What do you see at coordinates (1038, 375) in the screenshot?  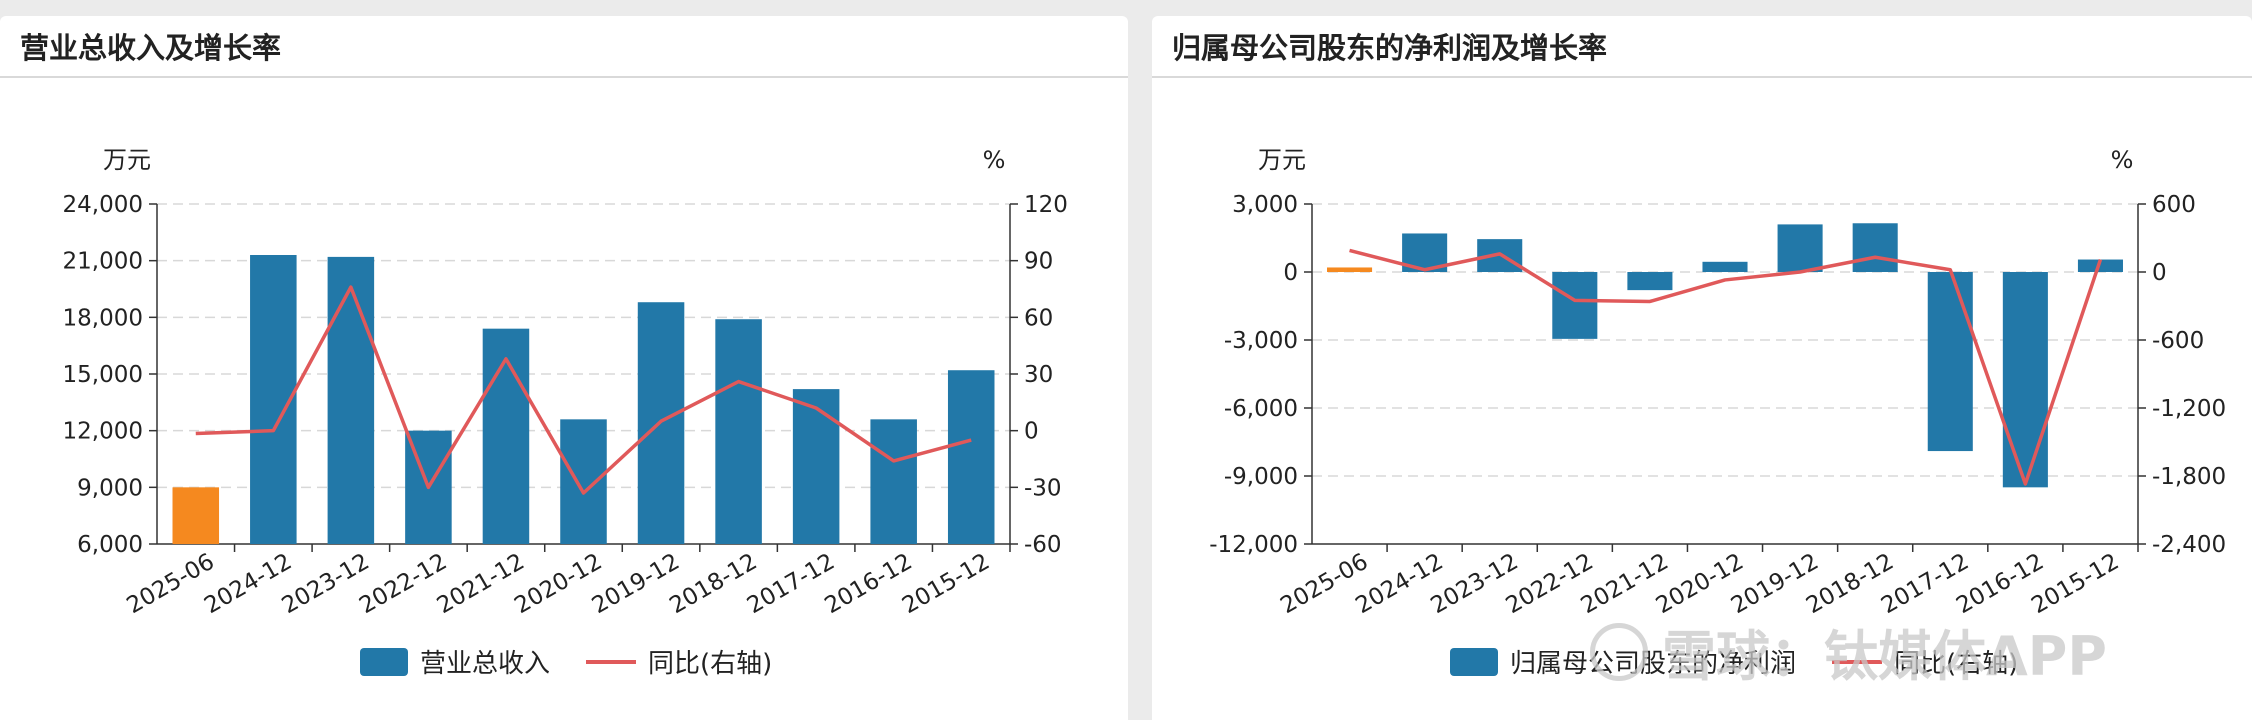 I see `right-tick-label: 30` at bounding box center [1038, 375].